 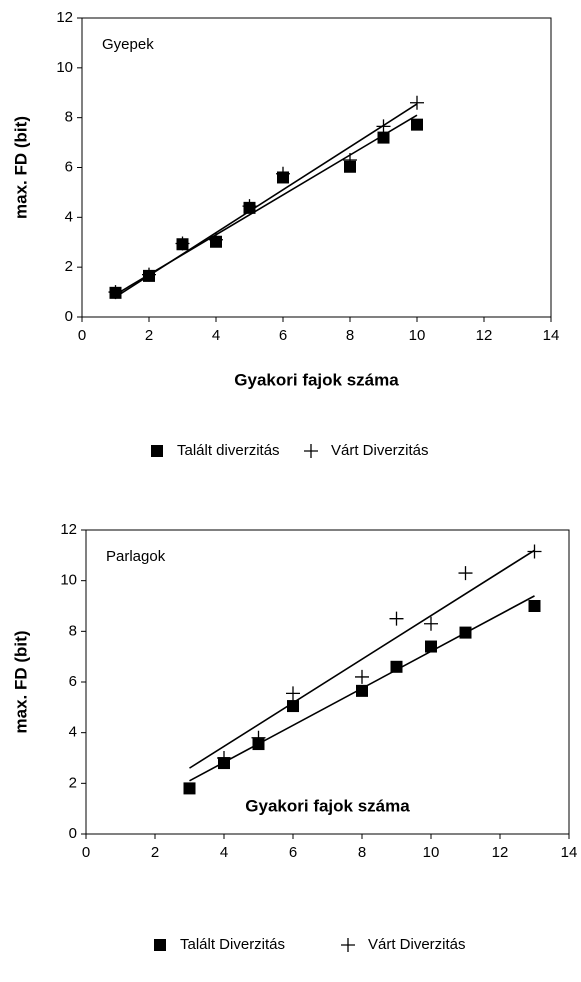 I want to click on legend-label: Talált diverzitás, so click(x=228, y=450).